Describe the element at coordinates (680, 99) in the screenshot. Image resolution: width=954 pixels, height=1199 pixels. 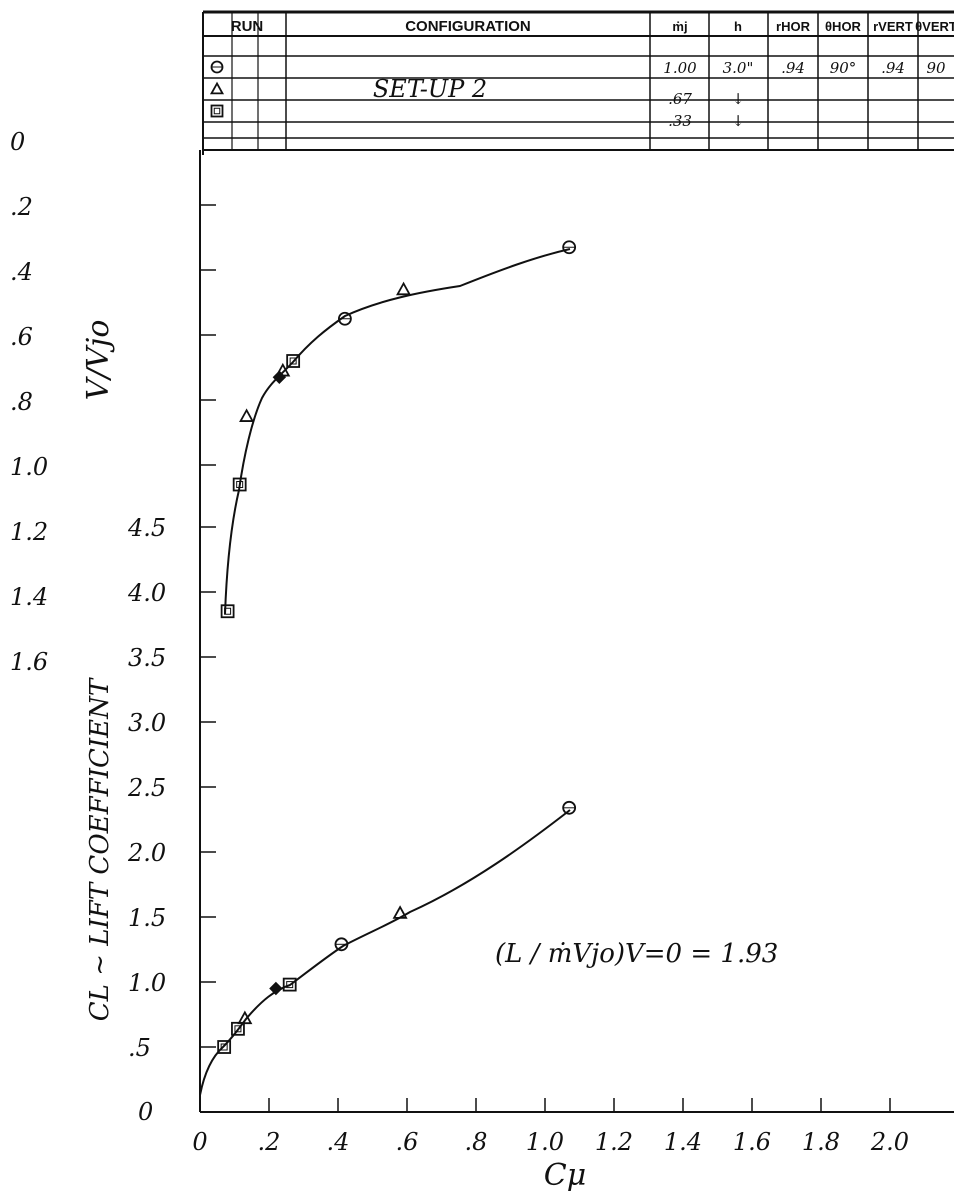
I see `table-cell: .67` at that location.